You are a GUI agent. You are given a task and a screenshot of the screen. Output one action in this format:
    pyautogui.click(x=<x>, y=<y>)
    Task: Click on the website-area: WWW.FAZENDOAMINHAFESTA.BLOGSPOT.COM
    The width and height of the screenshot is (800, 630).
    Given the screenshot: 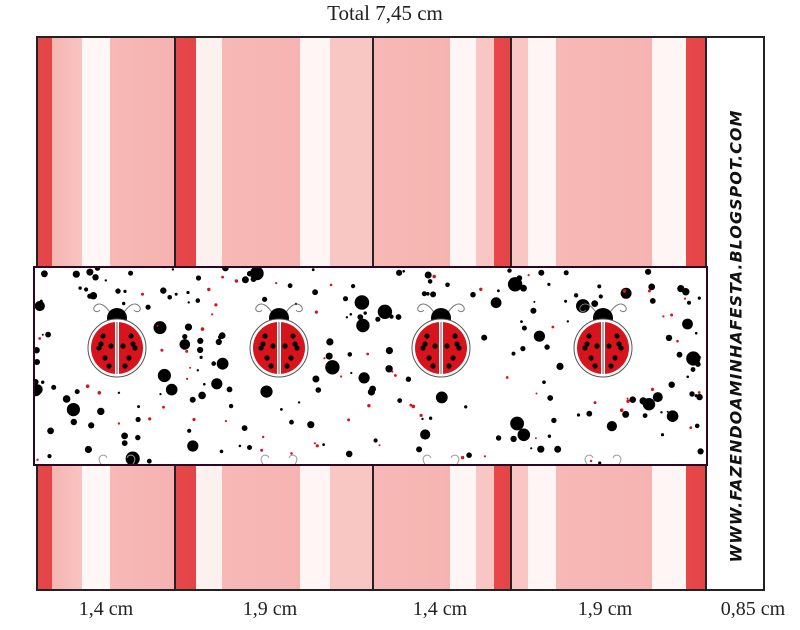 What is the action you would take?
    pyautogui.click(x=736, y=313)
    